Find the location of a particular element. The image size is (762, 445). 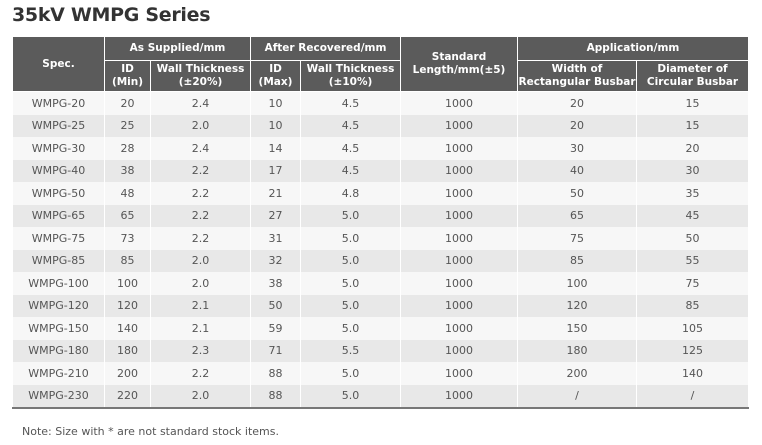

cell-spec: WMPG-20 is located at coordinates (58, 103).